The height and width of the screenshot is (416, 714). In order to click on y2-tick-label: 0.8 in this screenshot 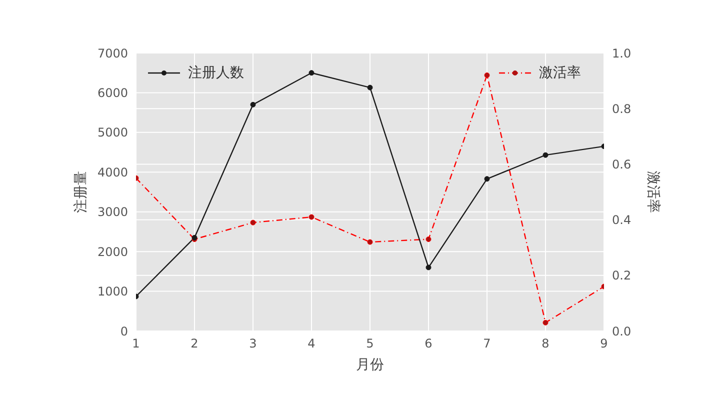, I will do `click(622, 109)`.